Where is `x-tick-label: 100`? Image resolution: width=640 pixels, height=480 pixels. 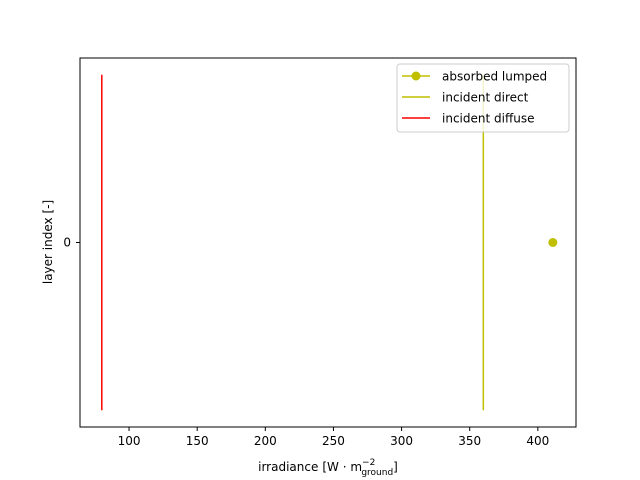 x-tick-label: 100 is located at coordinates (129, 441).